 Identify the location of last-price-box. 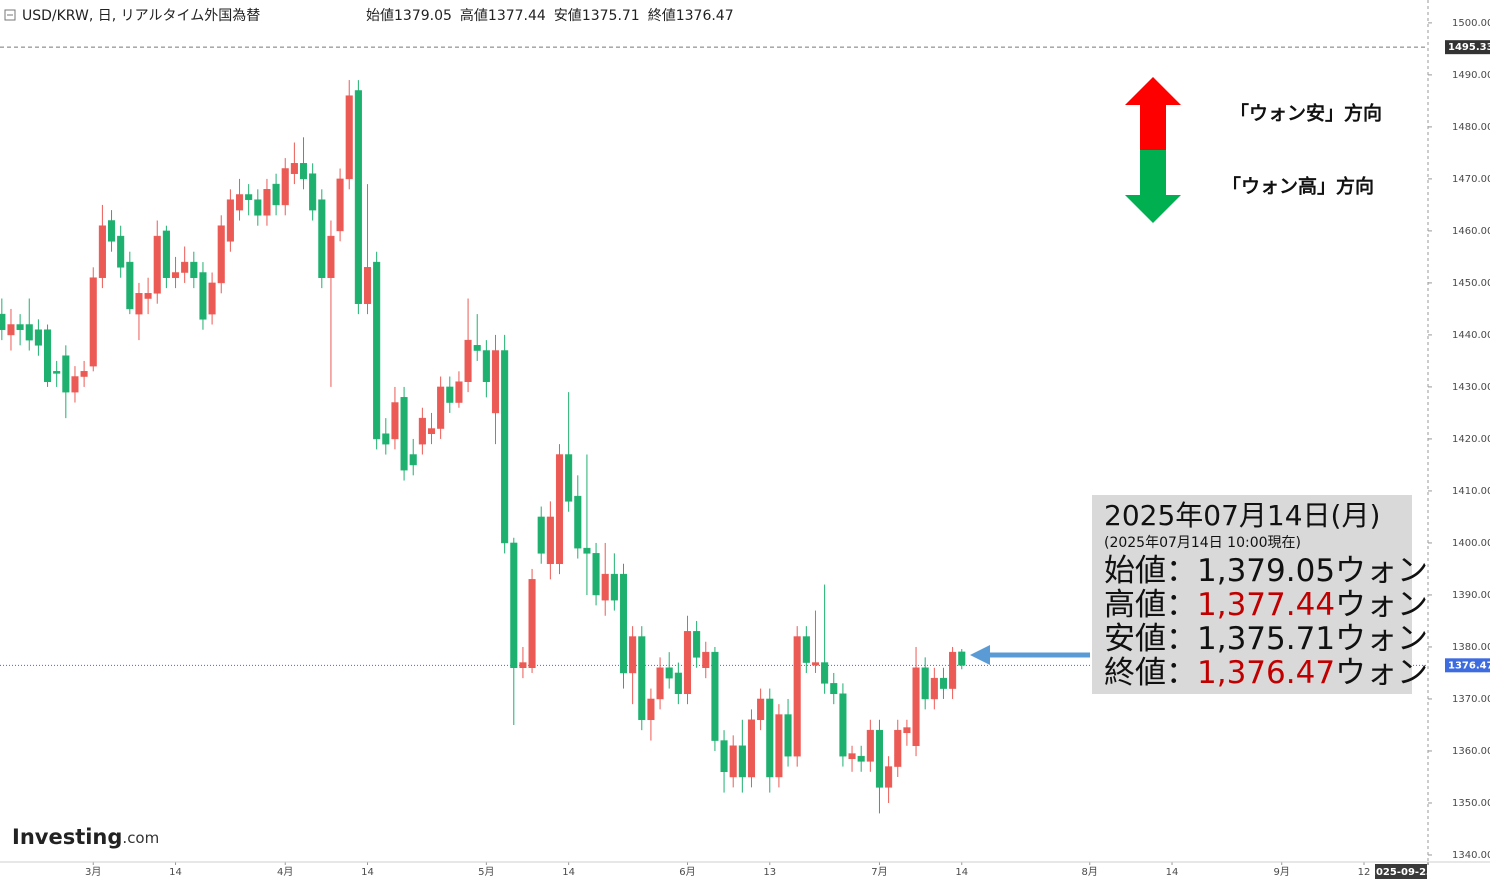
(1467, 665).